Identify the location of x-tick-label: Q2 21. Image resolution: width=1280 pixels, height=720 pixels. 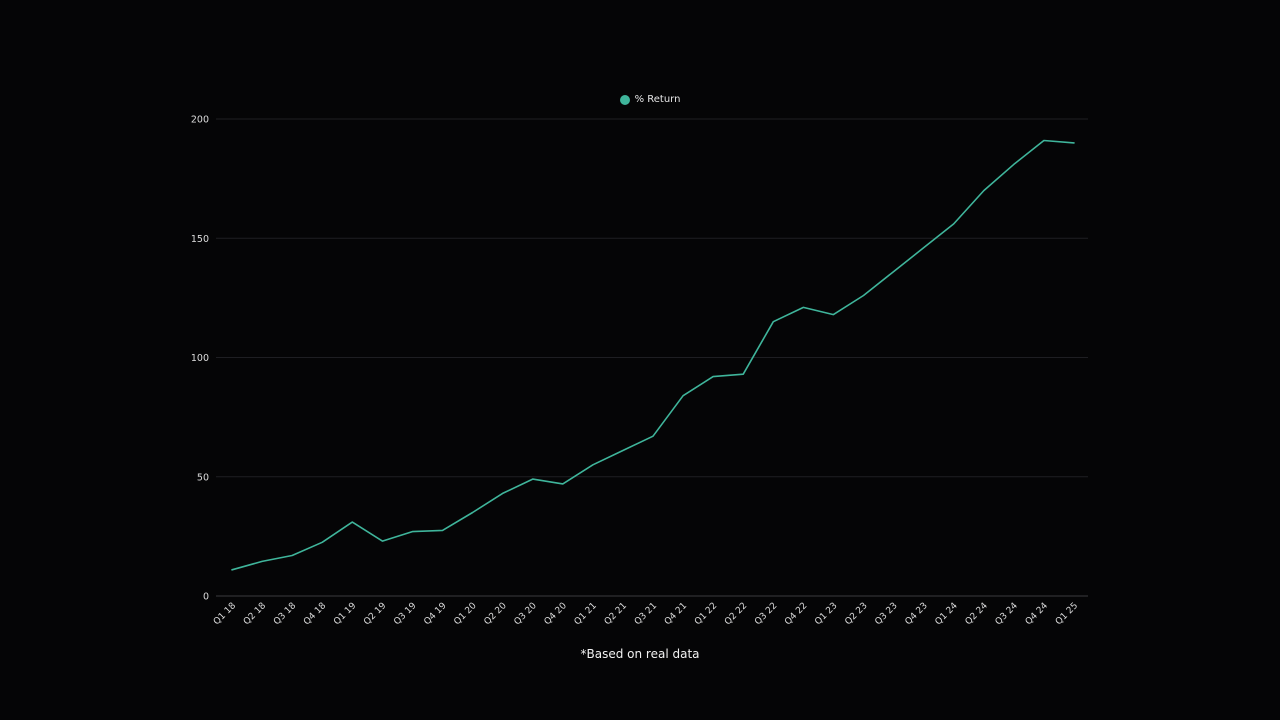
(616, 614).